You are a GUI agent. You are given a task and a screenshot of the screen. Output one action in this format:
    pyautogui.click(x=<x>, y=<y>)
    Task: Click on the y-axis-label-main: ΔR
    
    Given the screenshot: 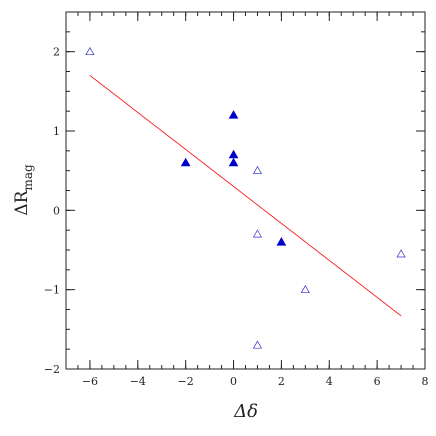 What is the action you would take?
    pyautogui.click(x=22, y=202)
    